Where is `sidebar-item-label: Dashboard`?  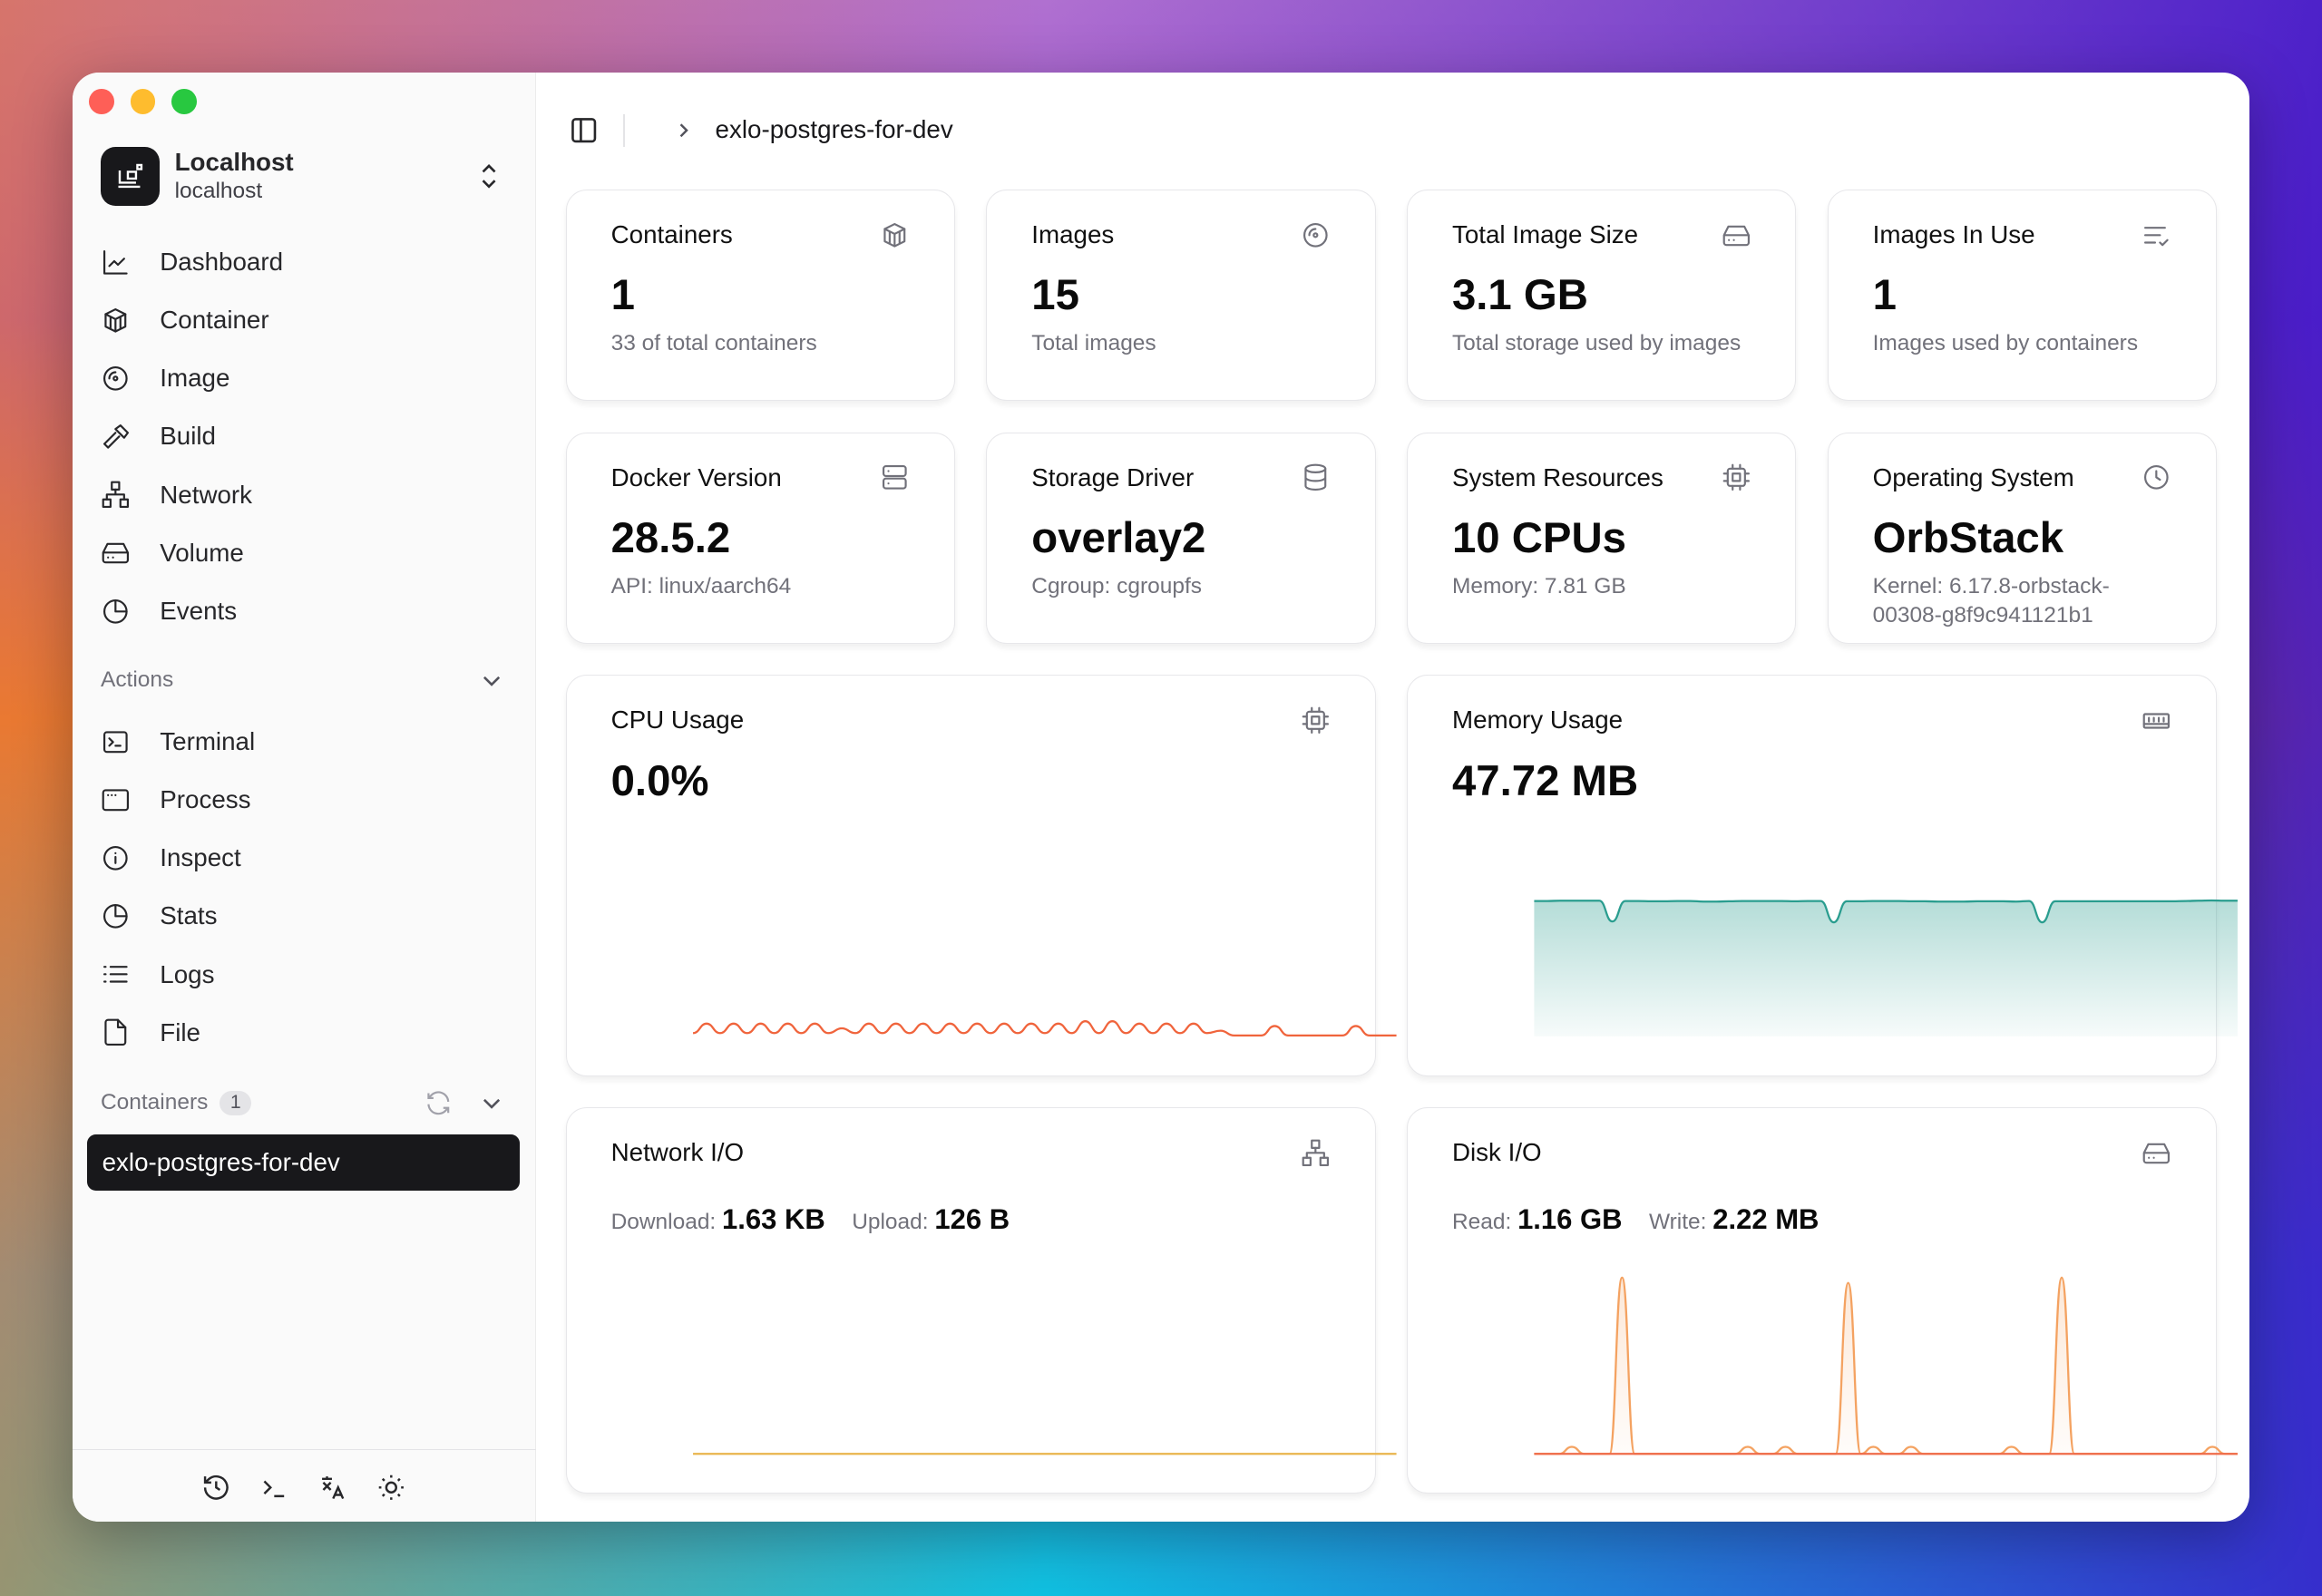 sidebar-item-label: Dashboard is located at coordinates (222, 261).